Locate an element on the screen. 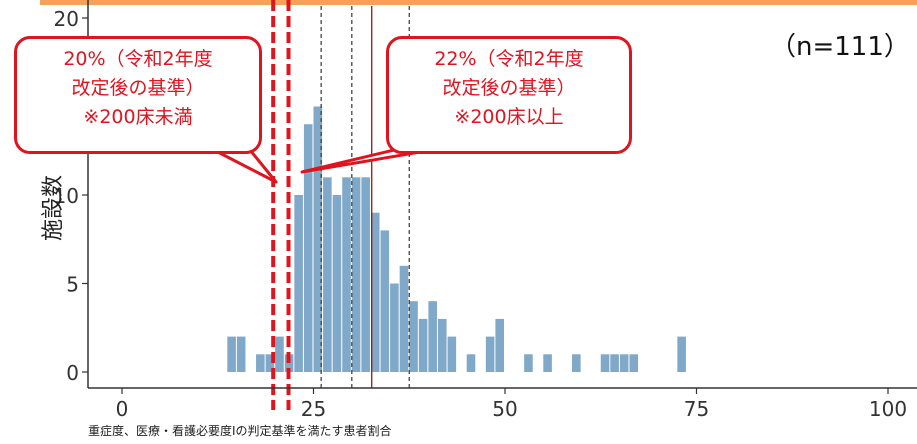 Image resolution: width=917 pixels, height=444 pixels. x-axis-label: 重症度、医療・看護必要度Ⅰの判定基準を満たす患者割合 is located at coordinates (240, 430).